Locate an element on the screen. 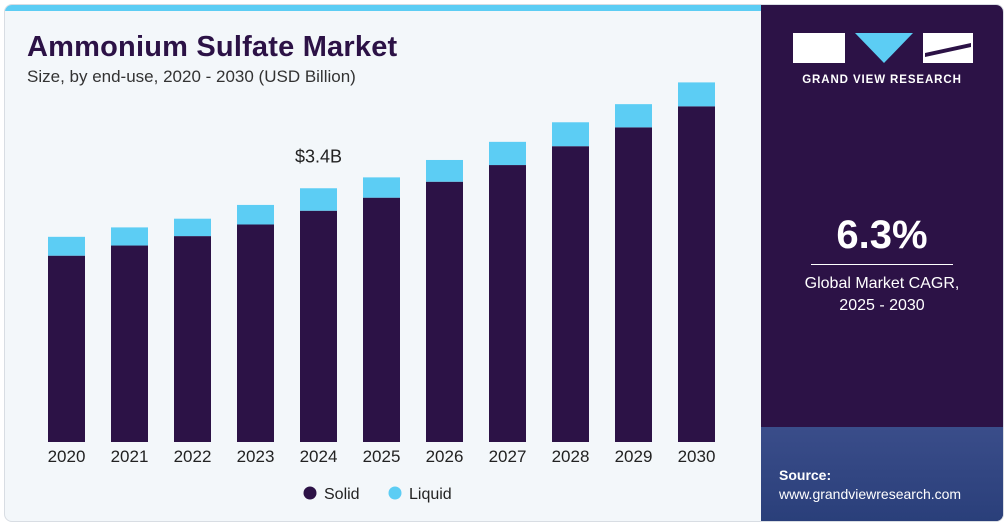  bar-solid-2022 is located at coordinates (192, 339).